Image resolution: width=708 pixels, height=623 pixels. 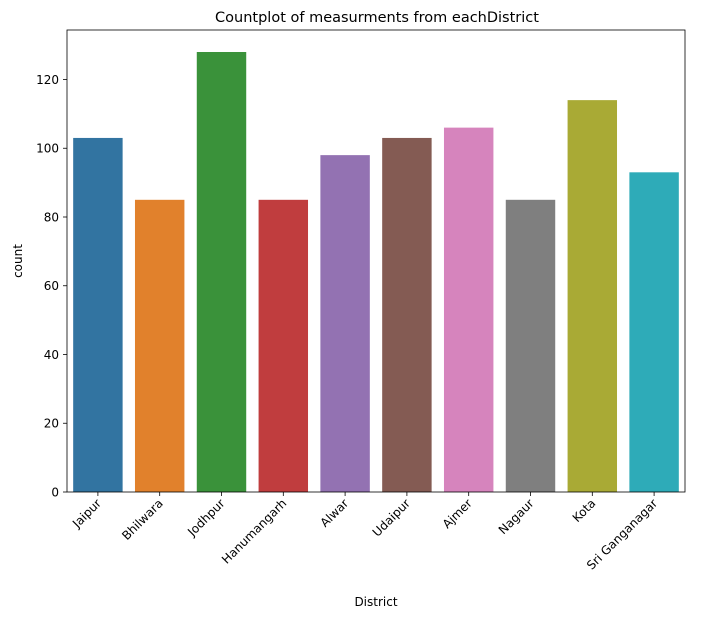 I want to click on y-axis-label: count, so click(x=18, y=261).